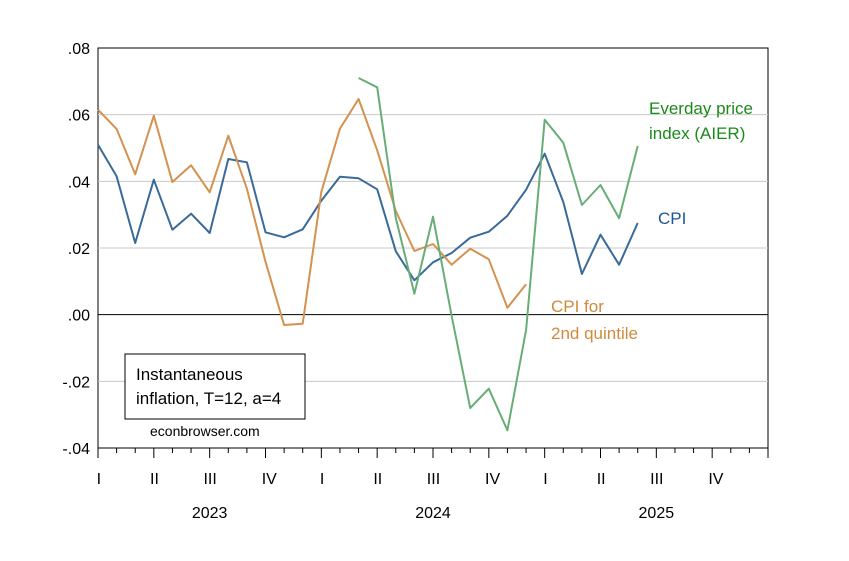  I want to click on y-axis-ticks: .08 .06 .04 .02 .00 -.02 -.04, so click(76, 249).